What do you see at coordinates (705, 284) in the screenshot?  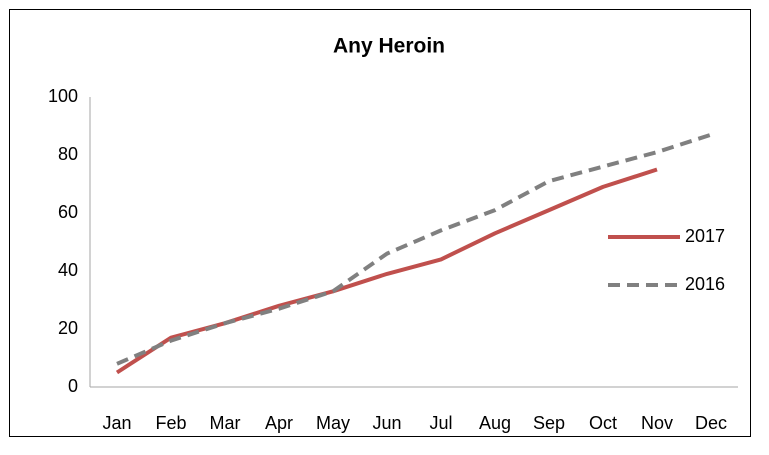 I see `legend-label: 2016` at bounding box center [705, 284].